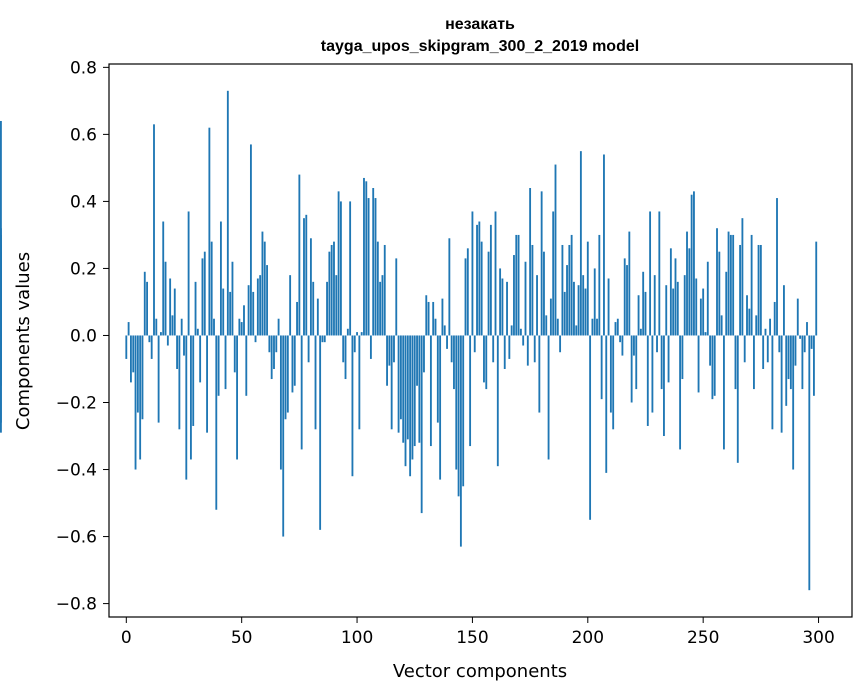 This screenshot has height=700, width=867. What do you see at coordinates (83, 336) in the screenshot?
I see `y-tick-label: 0.0` at bounding box center [83, 336].